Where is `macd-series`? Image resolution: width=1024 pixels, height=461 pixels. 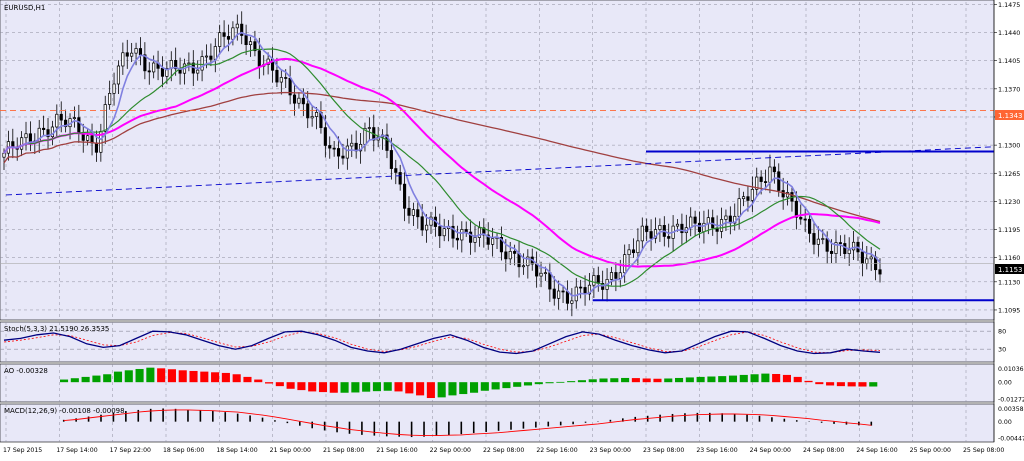
macd-series is located at coordinates (467, 423).